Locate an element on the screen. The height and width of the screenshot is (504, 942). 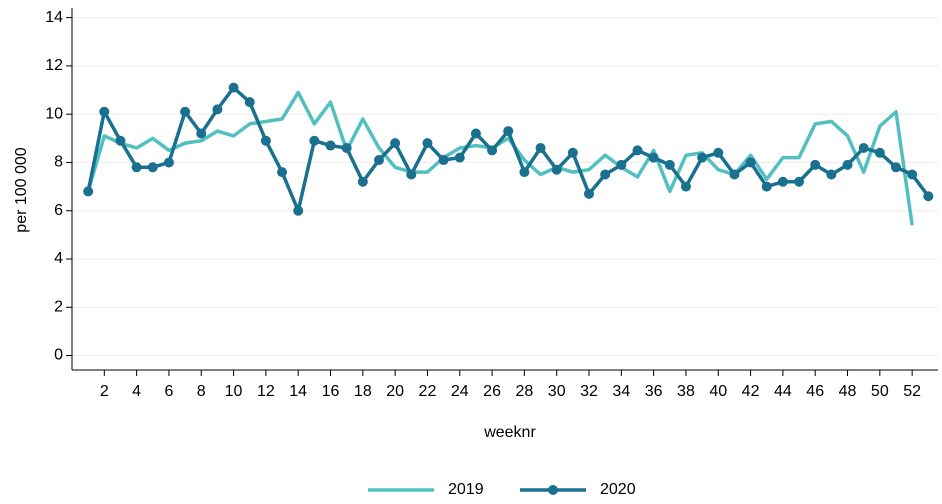
y-tick-label: 0 is located at coordinates (58, 355).